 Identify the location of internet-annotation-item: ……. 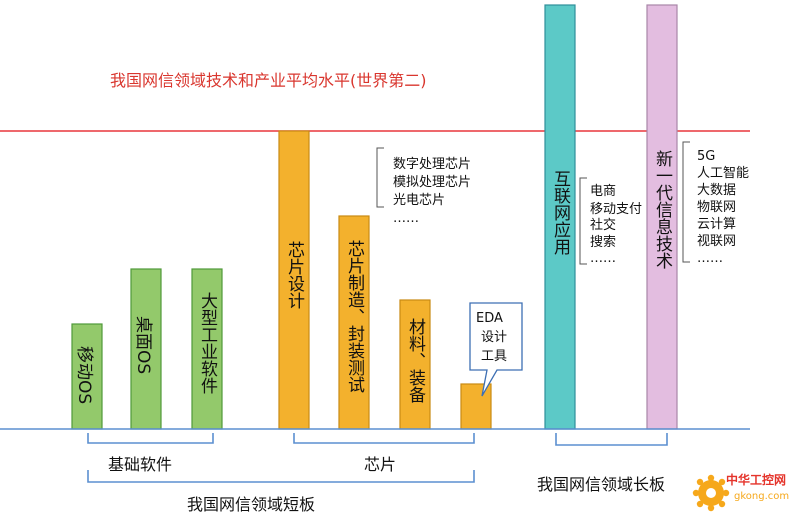
(603, 258).